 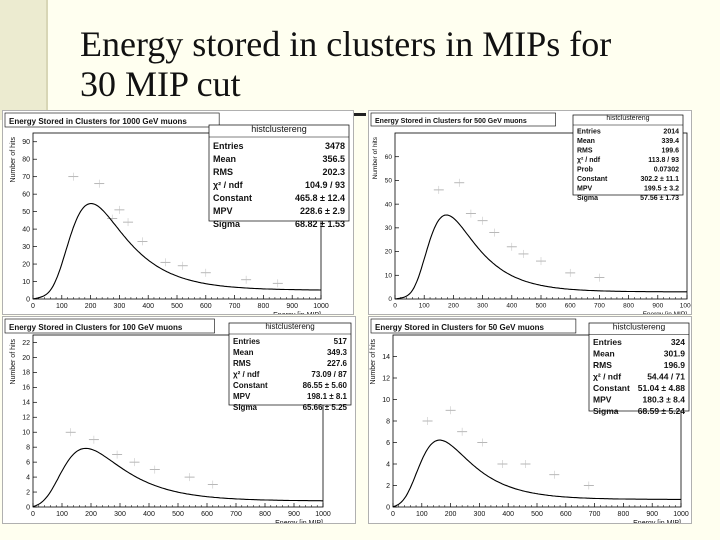 What do you see at coordinates (333, 159) in the screenshot?
I see `stats-value: 356.5` at bounding box center [333, 159].